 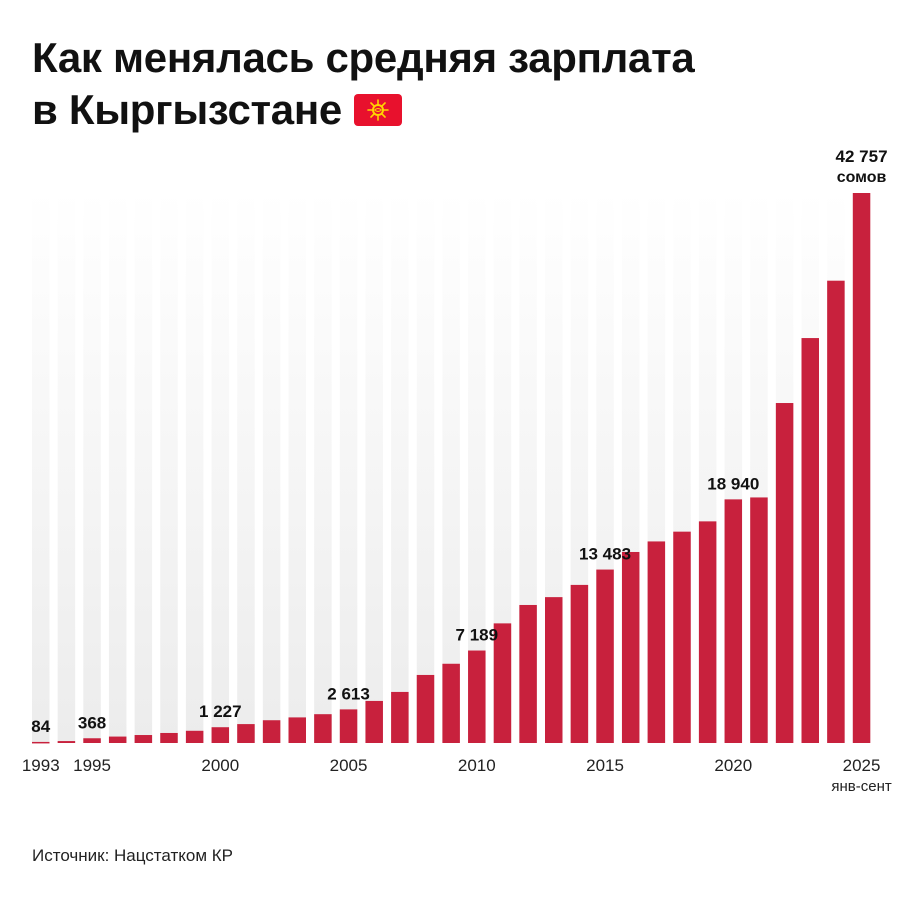 I want to click on bar-2016, so click(x=630, y=647).